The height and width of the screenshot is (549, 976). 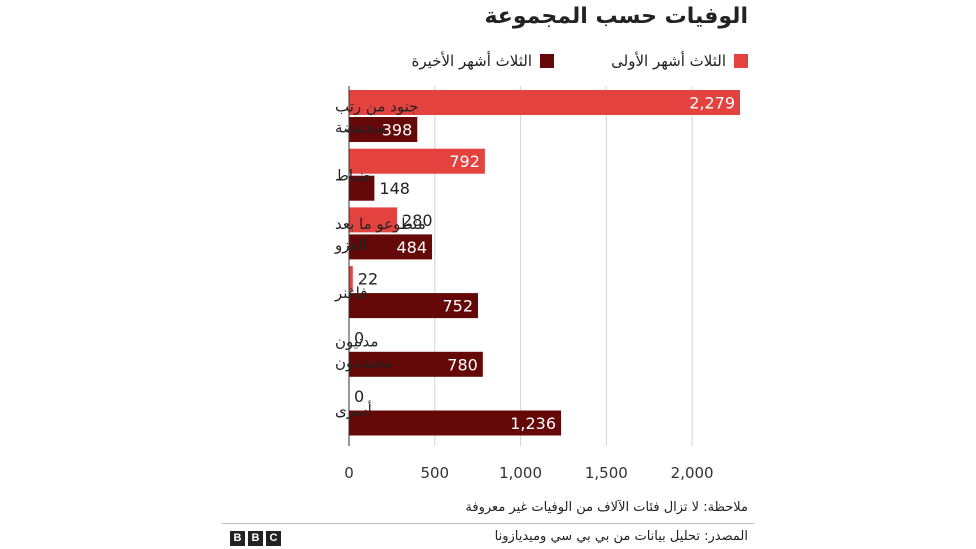 What do you see at coordinates (349, 473) in the screenshot?
I see `x-tick-label: 0` at bounding box center [349, 473].